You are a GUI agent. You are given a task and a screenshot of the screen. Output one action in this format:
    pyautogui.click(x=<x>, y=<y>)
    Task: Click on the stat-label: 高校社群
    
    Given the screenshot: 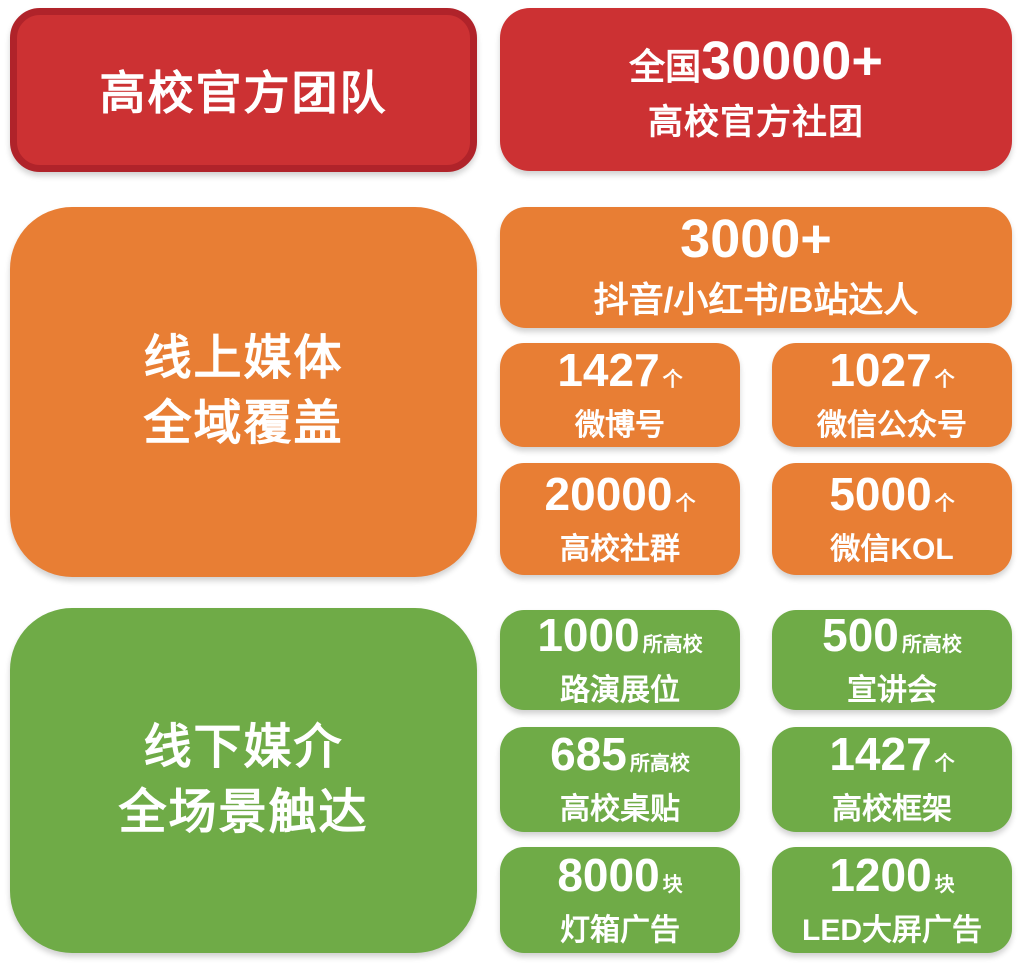 What is the action you would take?
    pyautogui.click(x=620, y=549)
    